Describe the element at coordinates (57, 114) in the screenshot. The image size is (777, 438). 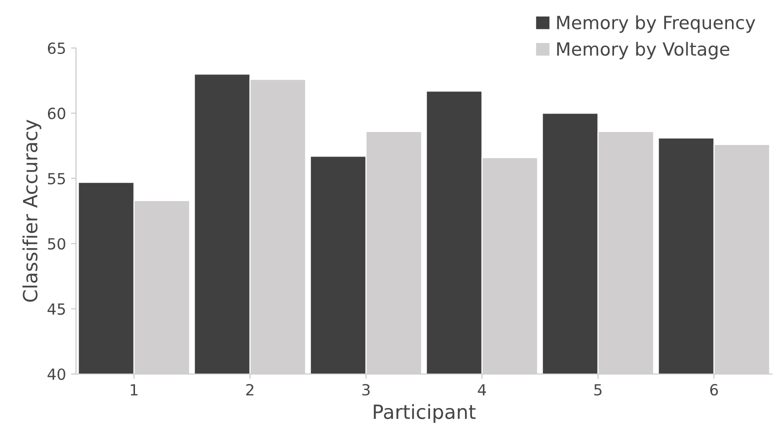
I see `y-tick-label: 60` at that location.